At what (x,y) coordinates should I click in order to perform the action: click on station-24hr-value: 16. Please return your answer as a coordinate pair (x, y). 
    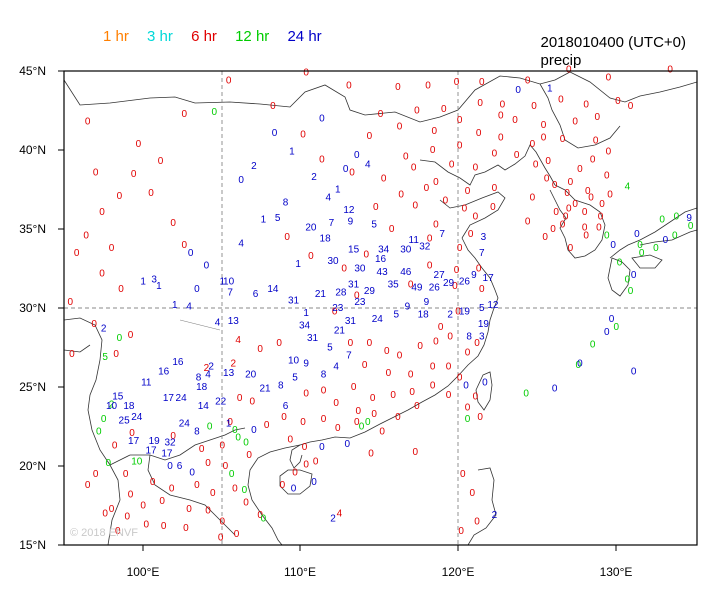
    Looking at the image, I should click on (178, 362).